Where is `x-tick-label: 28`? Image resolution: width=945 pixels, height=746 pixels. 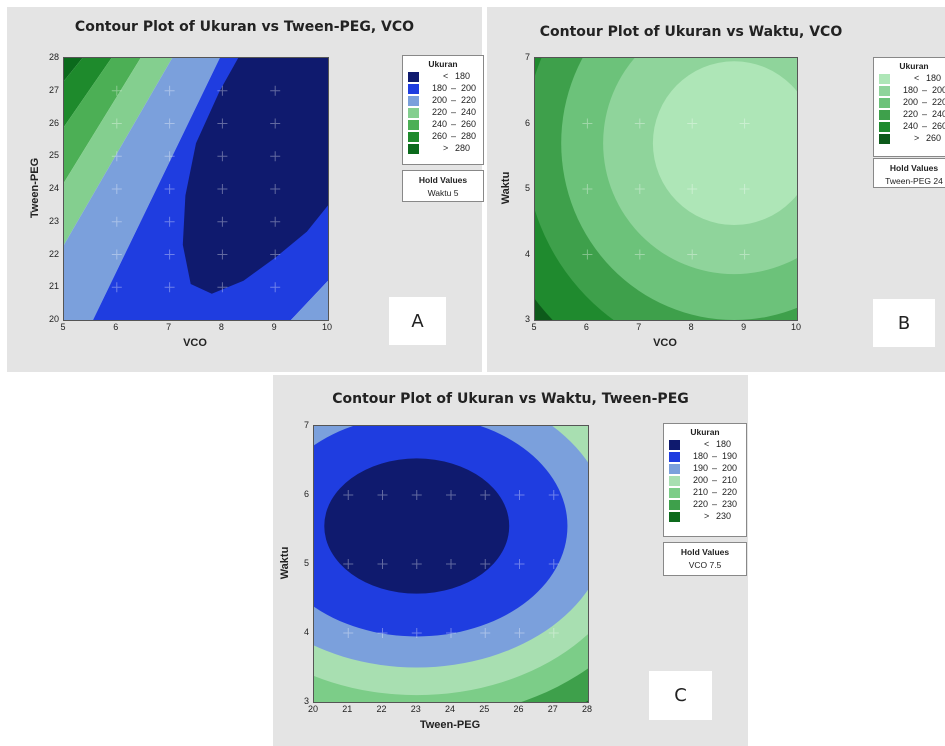 x-tick-label: 28 is located at coordinates (587, 709).